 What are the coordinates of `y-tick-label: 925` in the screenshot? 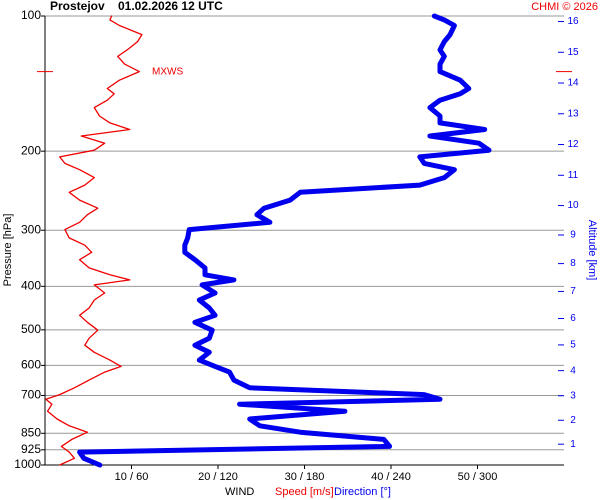 It's located at (31, 449).